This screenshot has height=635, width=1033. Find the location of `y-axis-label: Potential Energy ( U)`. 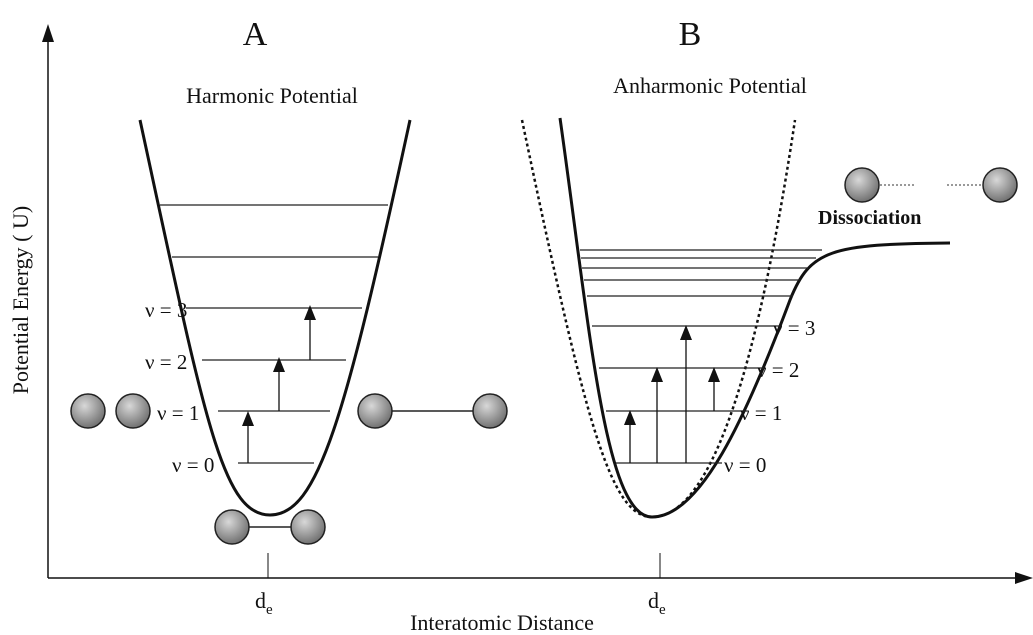

y-axis-label: Potential Energy ( U) is located at coordinates (20, 300).